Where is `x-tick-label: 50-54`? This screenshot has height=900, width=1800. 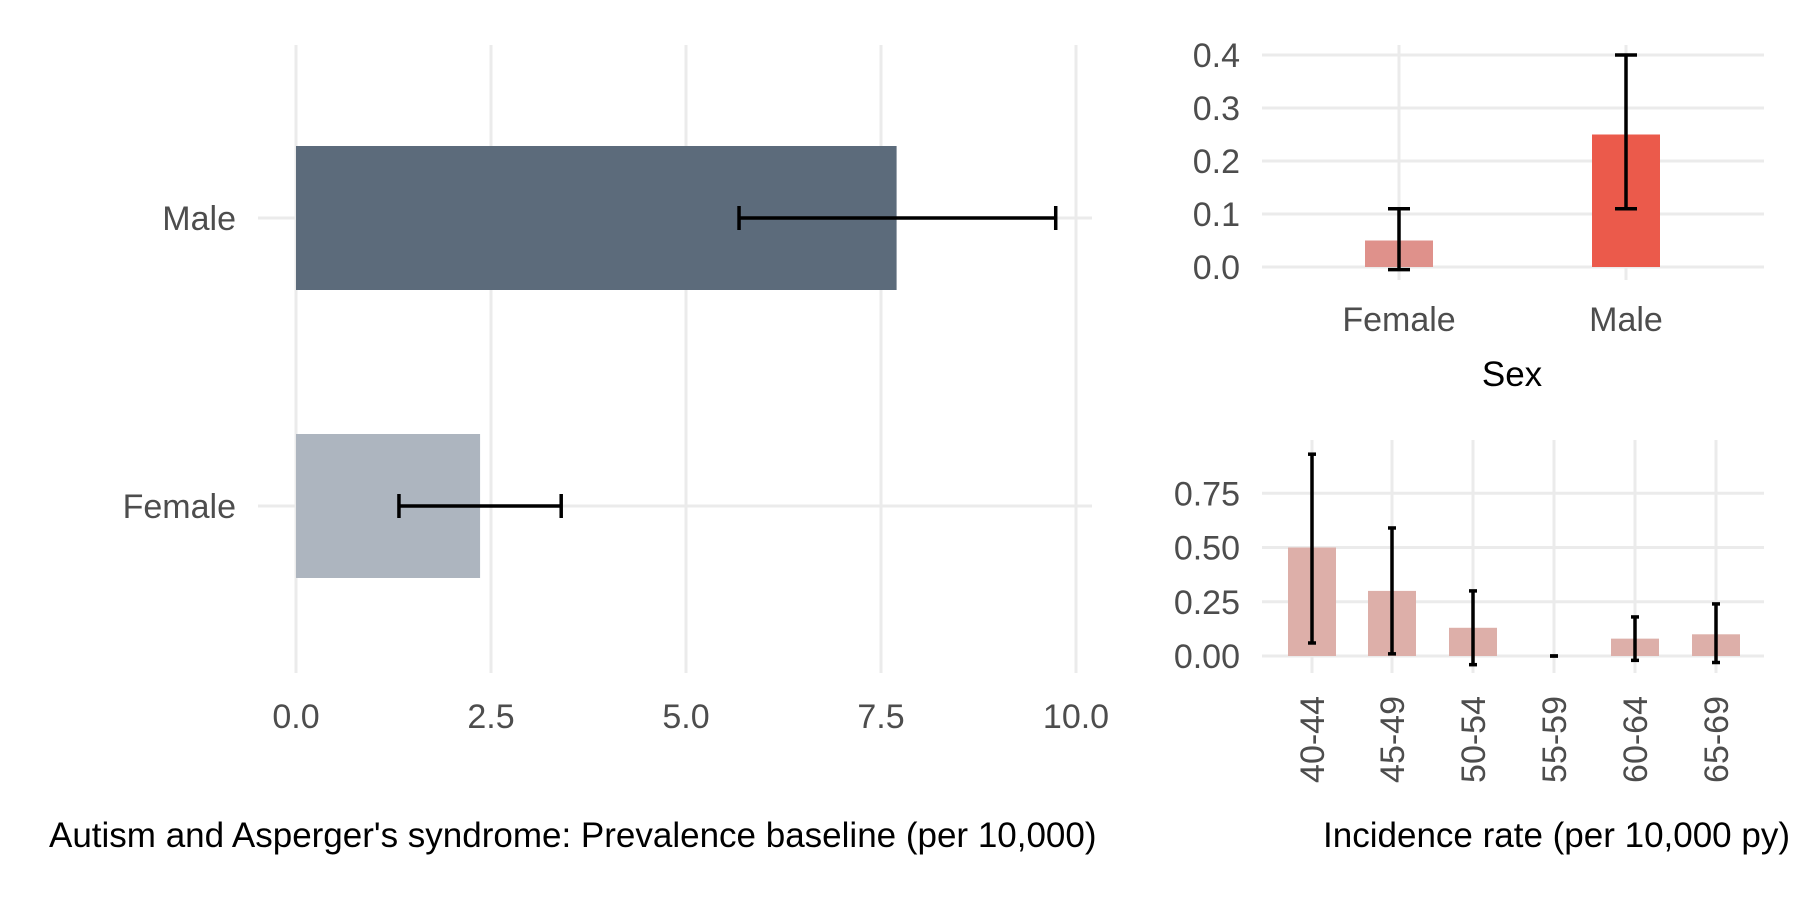 x-tick-label: 50-54 is located at coordinates (1474, 739).